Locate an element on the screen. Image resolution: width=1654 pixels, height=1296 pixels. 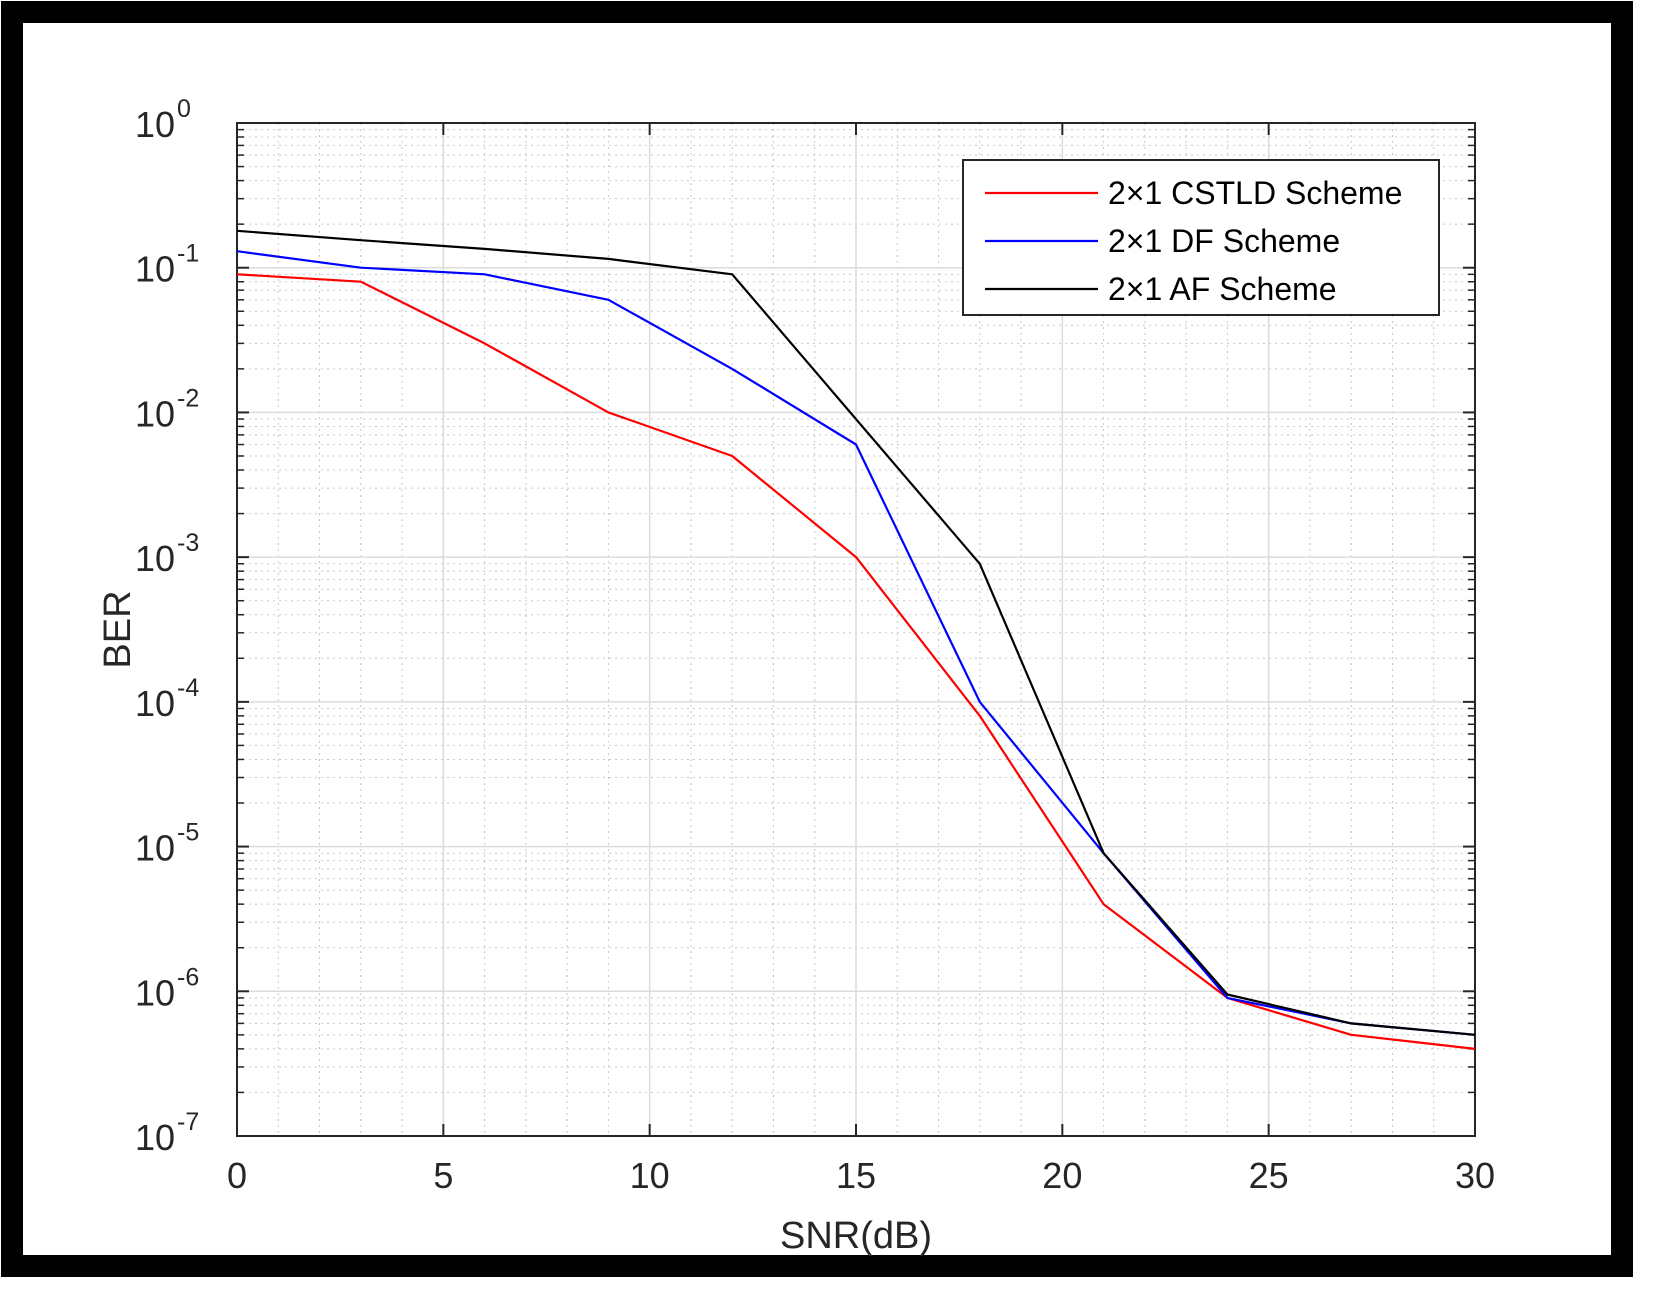
y-tick-exponent: -4 is located at coordinates (188, 688).